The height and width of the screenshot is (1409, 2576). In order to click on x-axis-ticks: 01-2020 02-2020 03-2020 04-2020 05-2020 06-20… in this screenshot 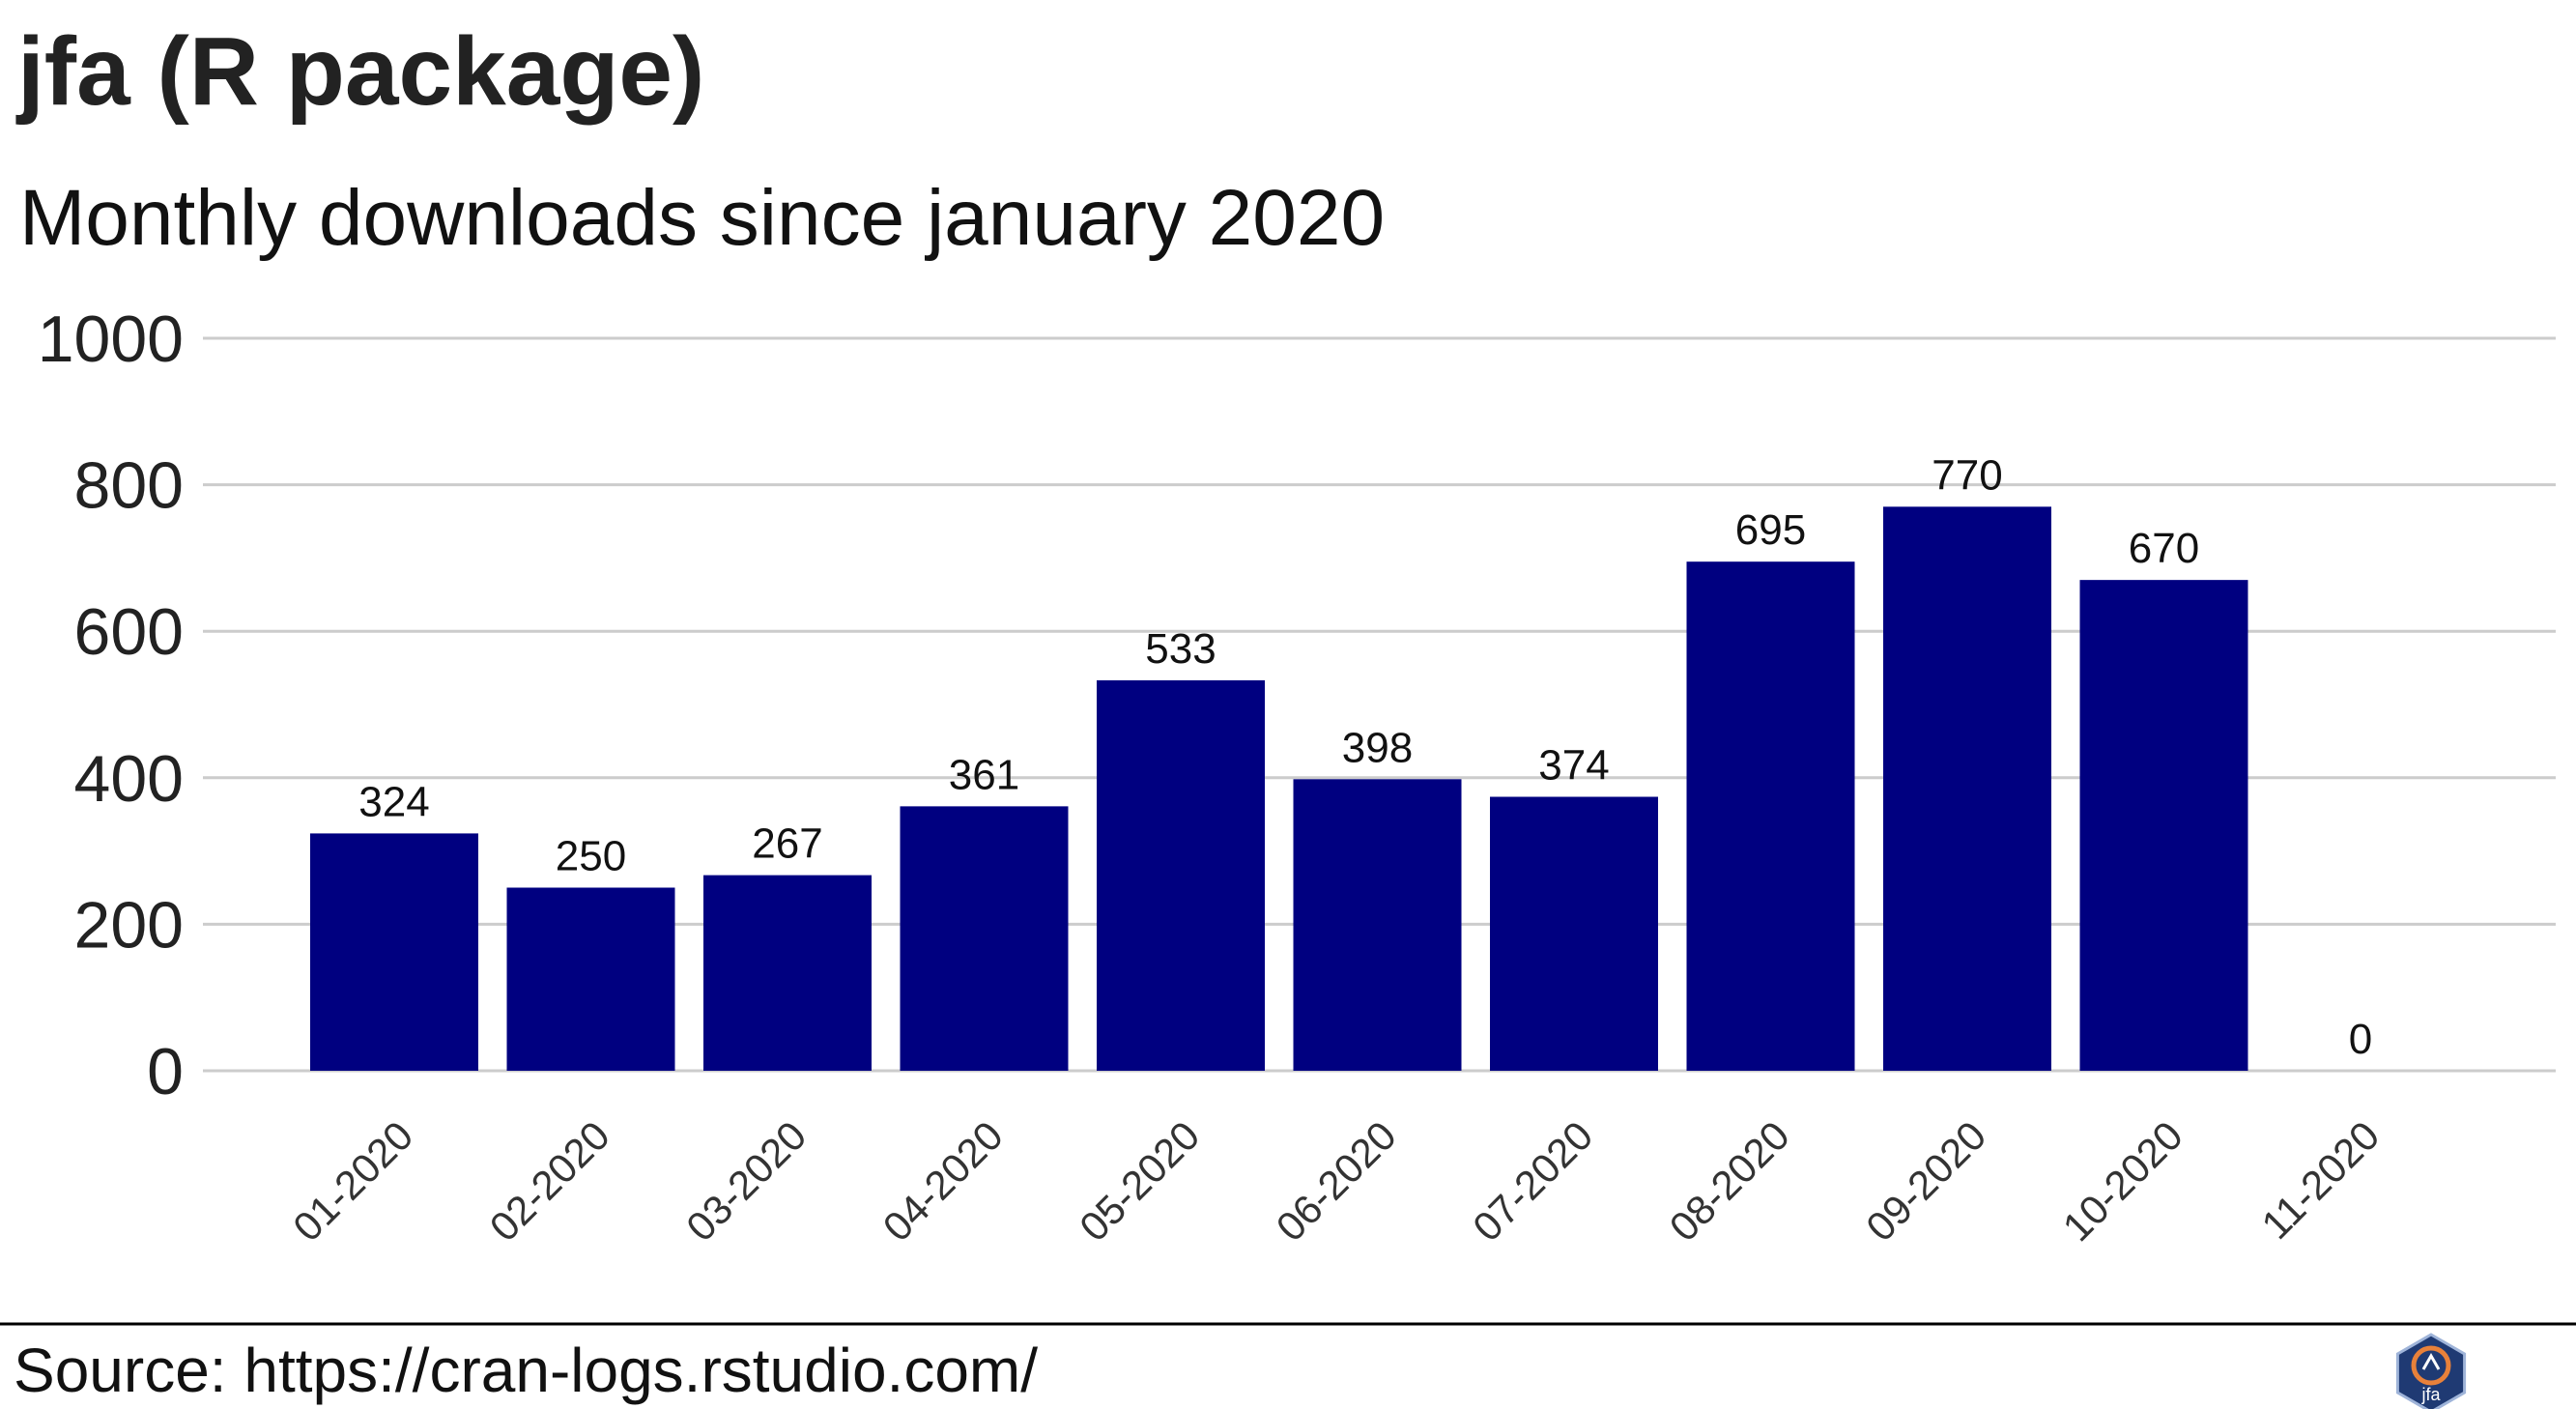, I will do `click(1336, 1181)`.